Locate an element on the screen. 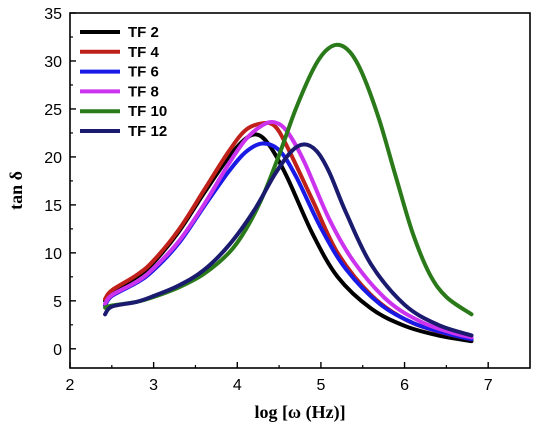 The height and width of the screenshot is (432, 550). y-tick-label: 15 is located at coordinates (53, 206).